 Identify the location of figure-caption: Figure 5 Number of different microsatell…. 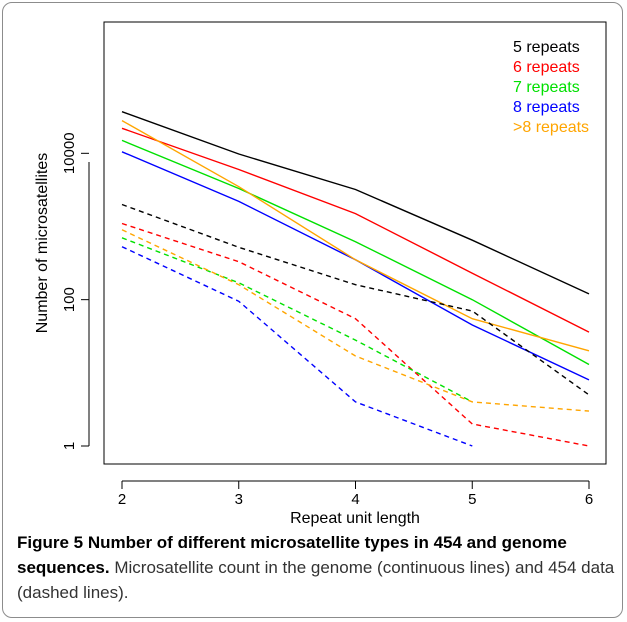
(317, 567).